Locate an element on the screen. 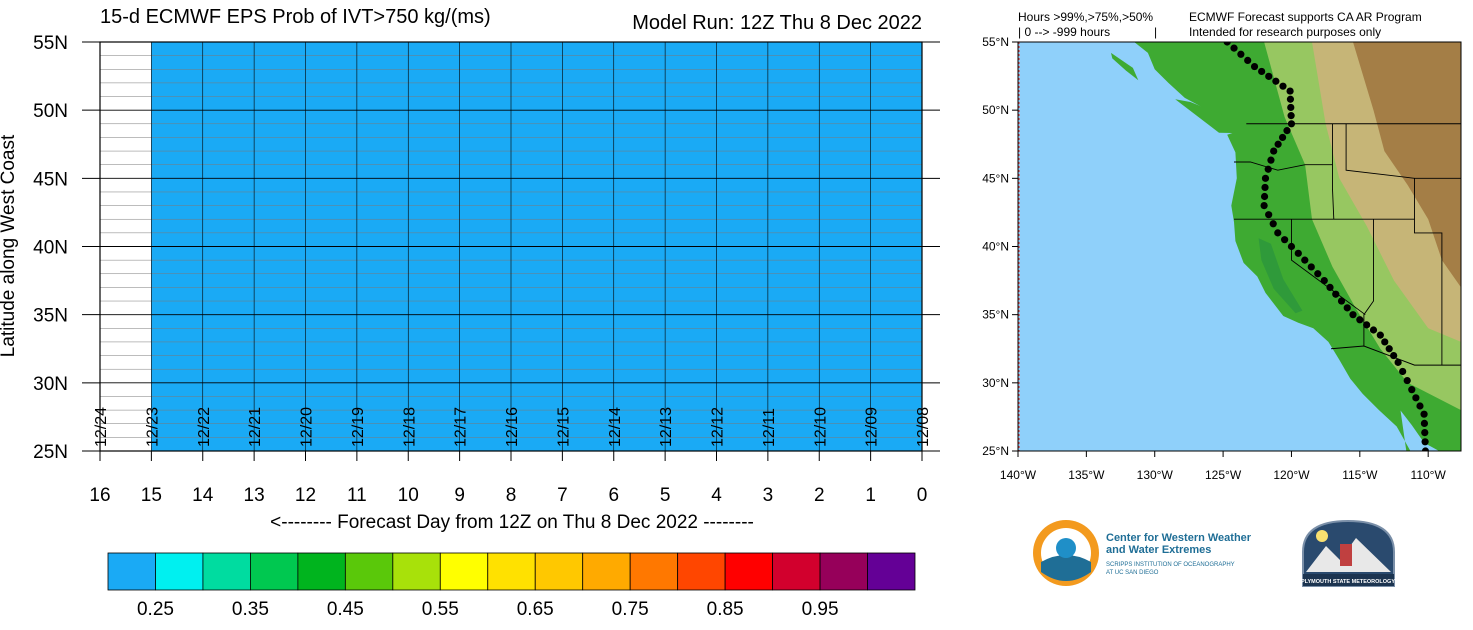 The width and height of the screenshot is (1473, 630). date-label: 12/12 is located at coordinates (718, 427).